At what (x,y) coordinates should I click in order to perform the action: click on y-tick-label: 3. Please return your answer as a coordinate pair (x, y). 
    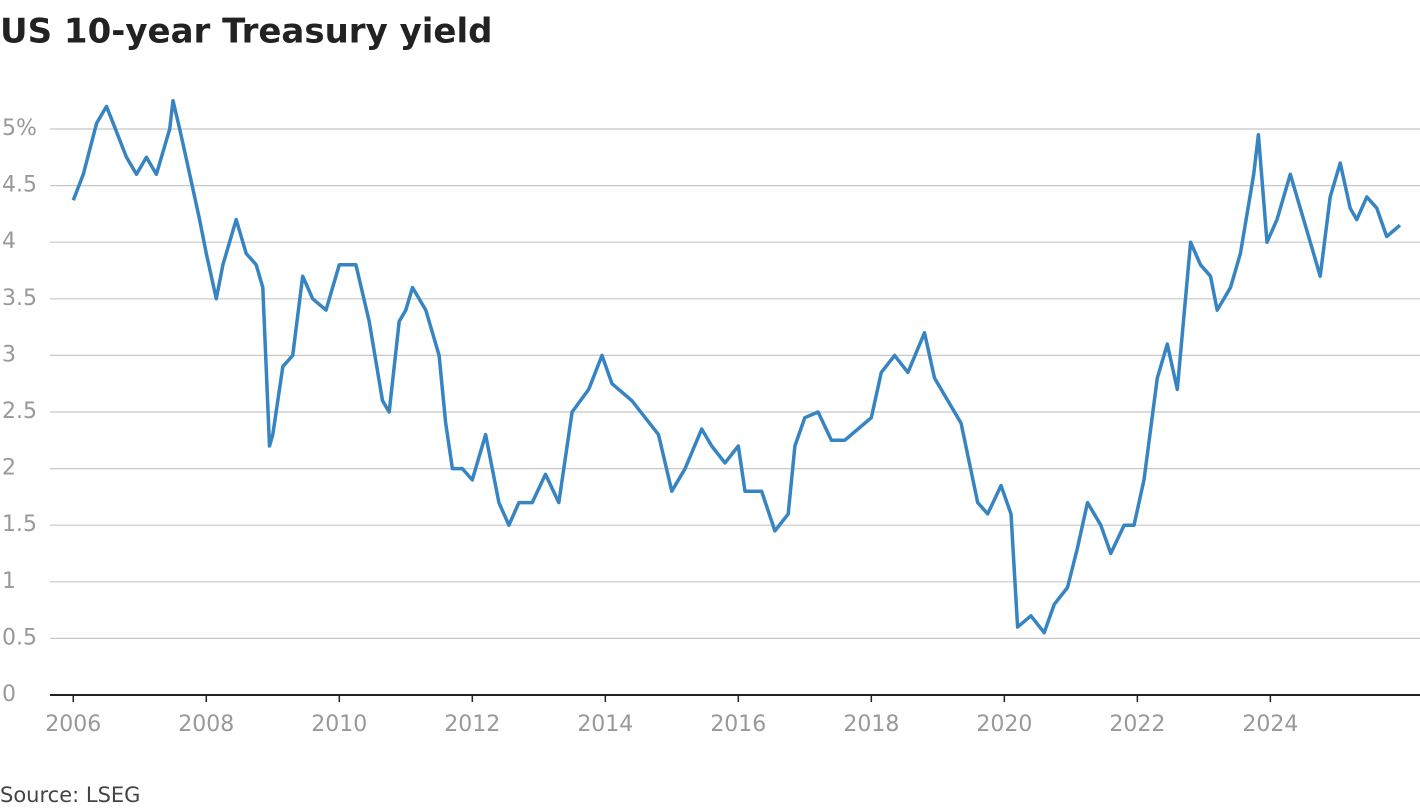
    Looking at the image, I should click on (9, 354).